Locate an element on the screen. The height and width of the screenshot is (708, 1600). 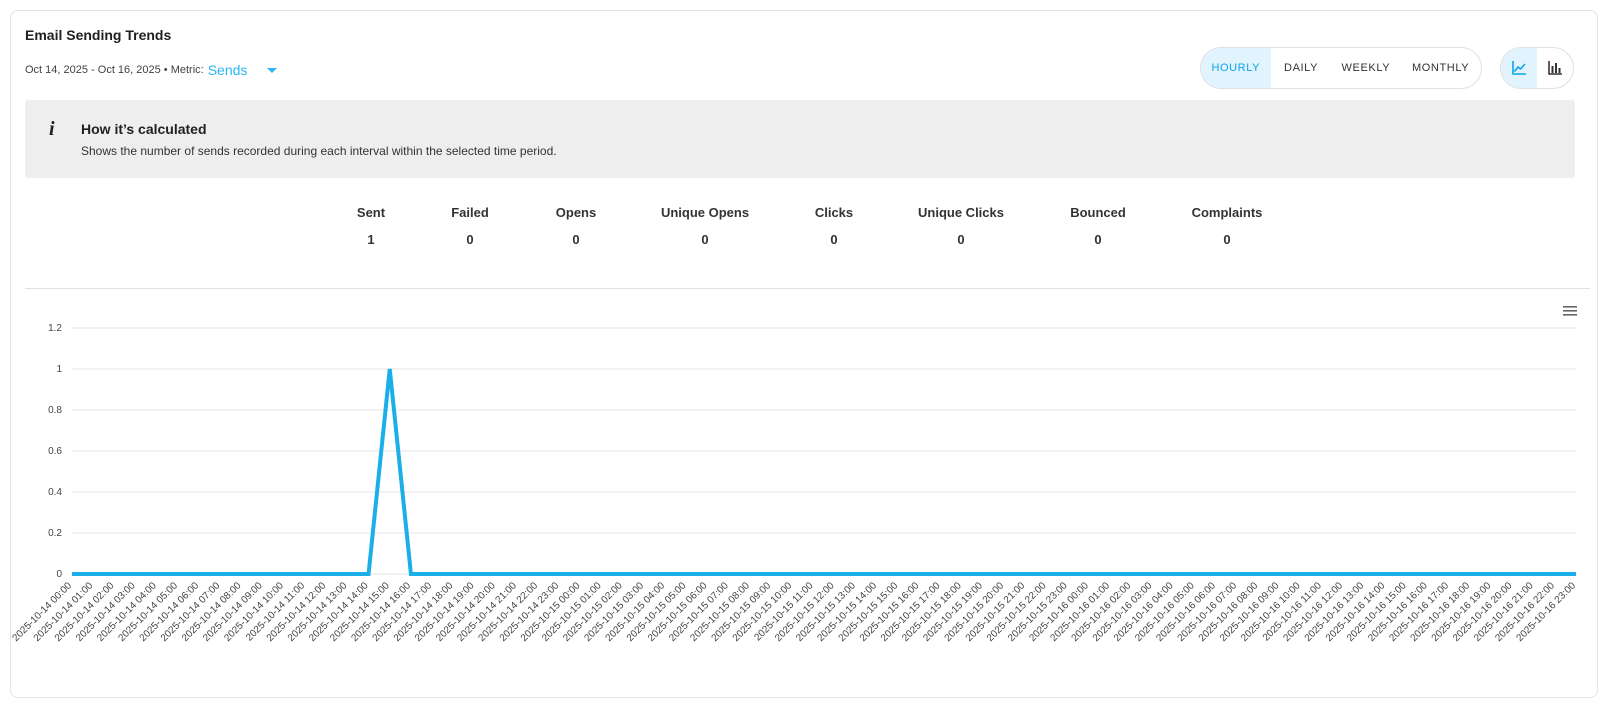
stat-opens: Opens 0 is located at coordinates (576, 226).